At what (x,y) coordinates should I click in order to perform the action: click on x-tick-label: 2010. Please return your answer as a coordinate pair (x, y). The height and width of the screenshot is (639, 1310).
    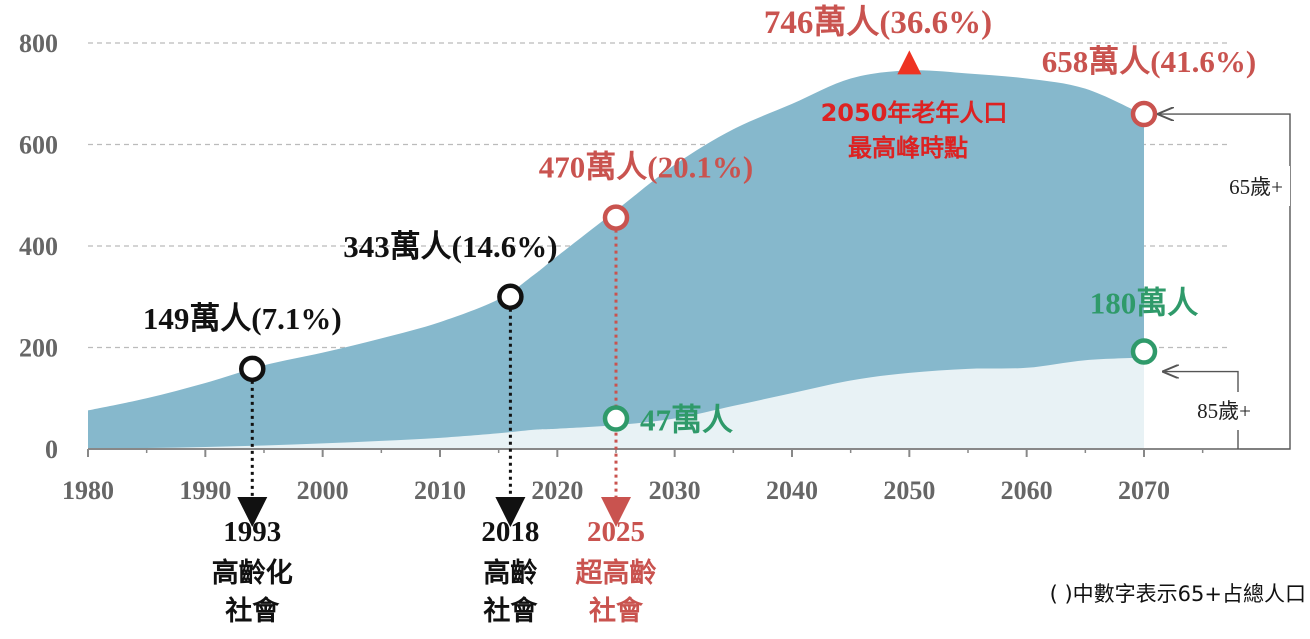
    Looking at the image, I should click on (440, 490).